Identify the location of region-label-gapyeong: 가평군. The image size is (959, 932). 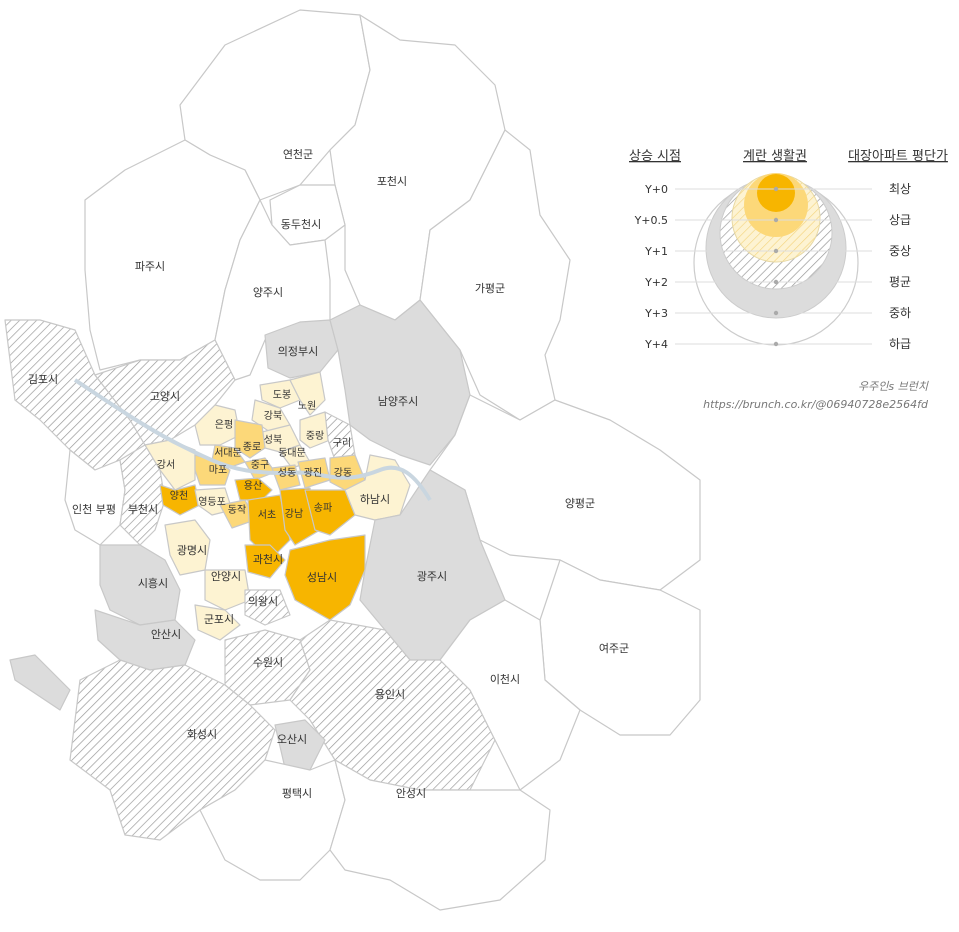
(490, 288).